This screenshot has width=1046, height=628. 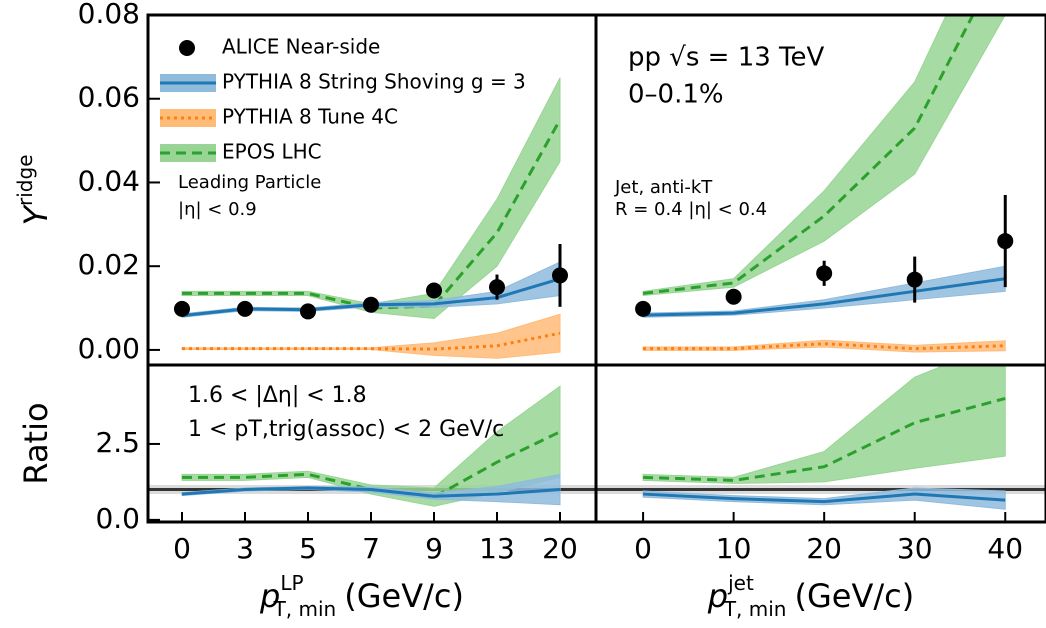 I want to click on annotation: |η| < 0.9, so click(x=217, y=209).